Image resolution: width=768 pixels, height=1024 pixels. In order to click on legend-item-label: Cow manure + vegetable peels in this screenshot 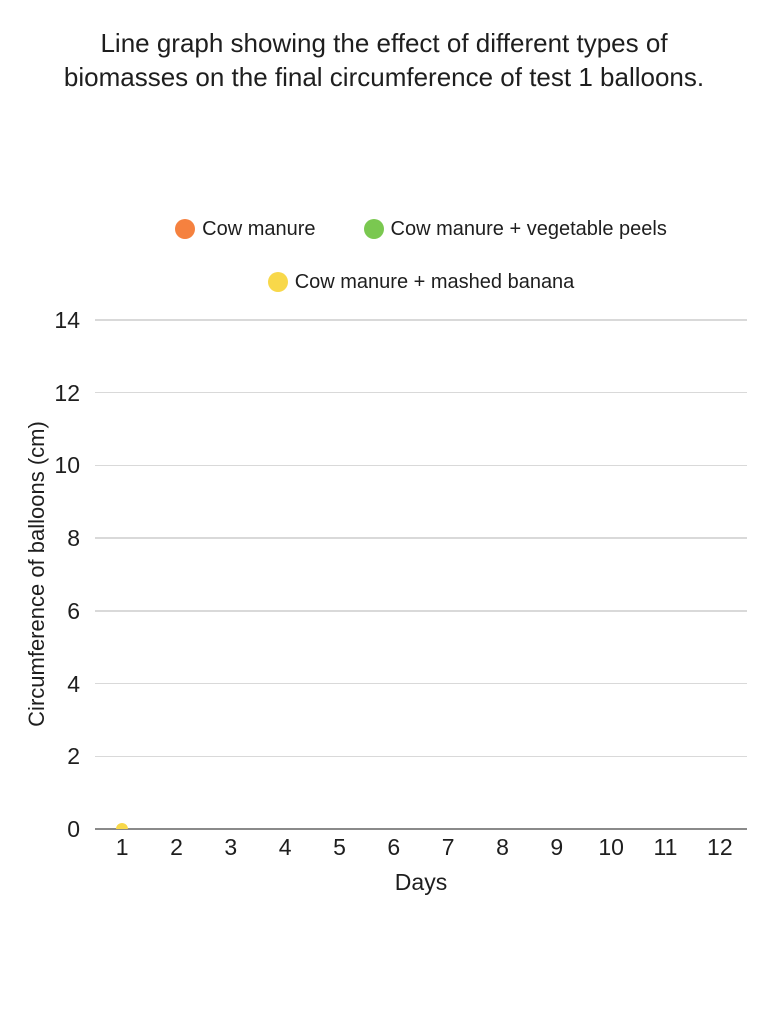, I will do `click(528, 229)`.